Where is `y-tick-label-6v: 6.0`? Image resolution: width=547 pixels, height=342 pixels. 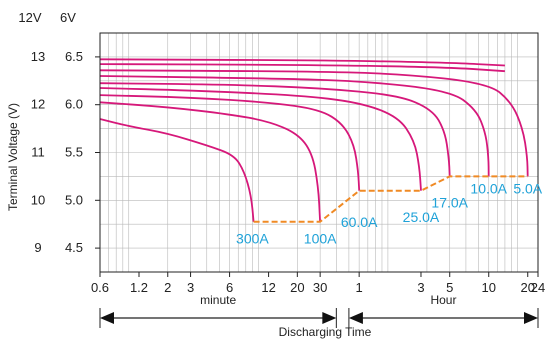
y-tick-label-6v: 6.0 is located at coordinates (74, 104).